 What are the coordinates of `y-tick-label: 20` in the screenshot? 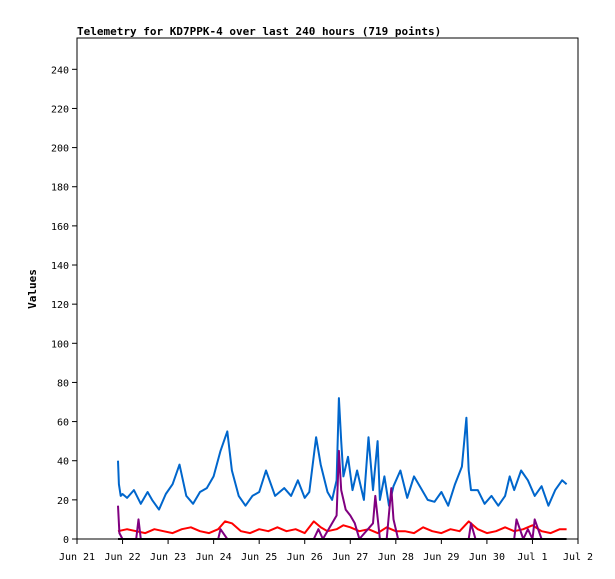 It's located at (63, 501).